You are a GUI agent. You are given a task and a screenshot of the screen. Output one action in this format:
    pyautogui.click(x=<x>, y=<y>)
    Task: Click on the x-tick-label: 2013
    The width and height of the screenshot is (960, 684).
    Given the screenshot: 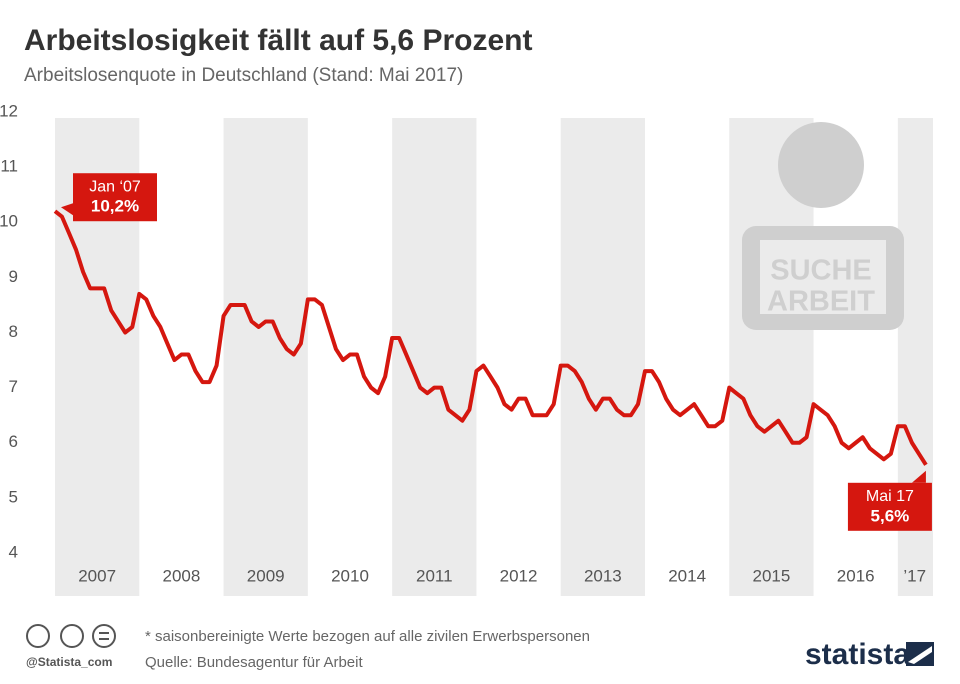 What is the action you would take?
    pyautogui.click(x=603, y=575)
    